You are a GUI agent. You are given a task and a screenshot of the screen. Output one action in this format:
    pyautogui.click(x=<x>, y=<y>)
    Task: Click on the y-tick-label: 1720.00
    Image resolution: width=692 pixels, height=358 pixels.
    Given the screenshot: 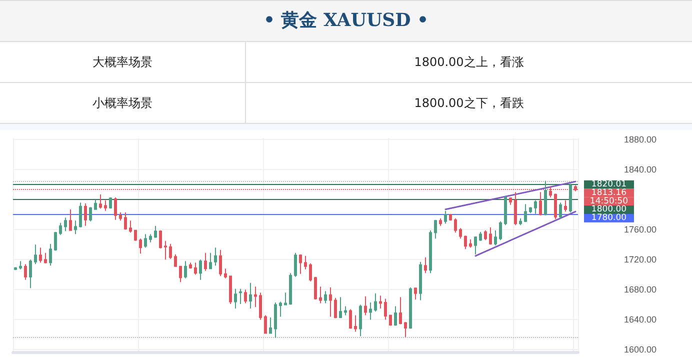 What is the action you would take?
    pyautogui.click(x=640, y=259)
    